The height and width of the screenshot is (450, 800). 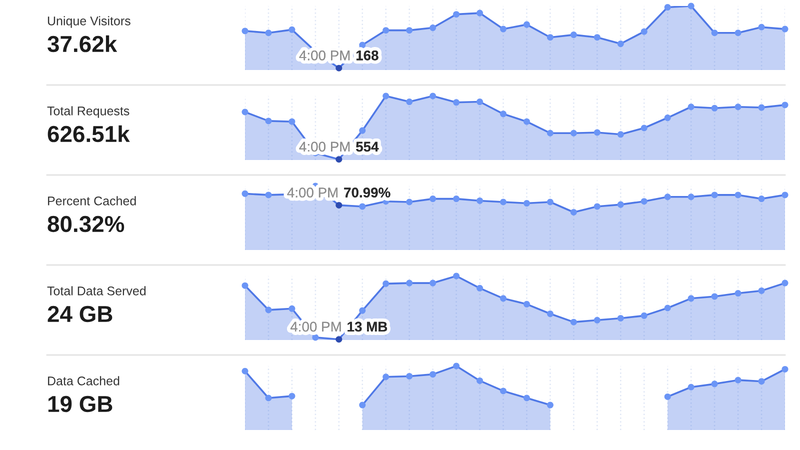 What do you see at coordinates (80, 404) in the screenshot?
I see `text: 19 GB` at bounding box center [80, 404].